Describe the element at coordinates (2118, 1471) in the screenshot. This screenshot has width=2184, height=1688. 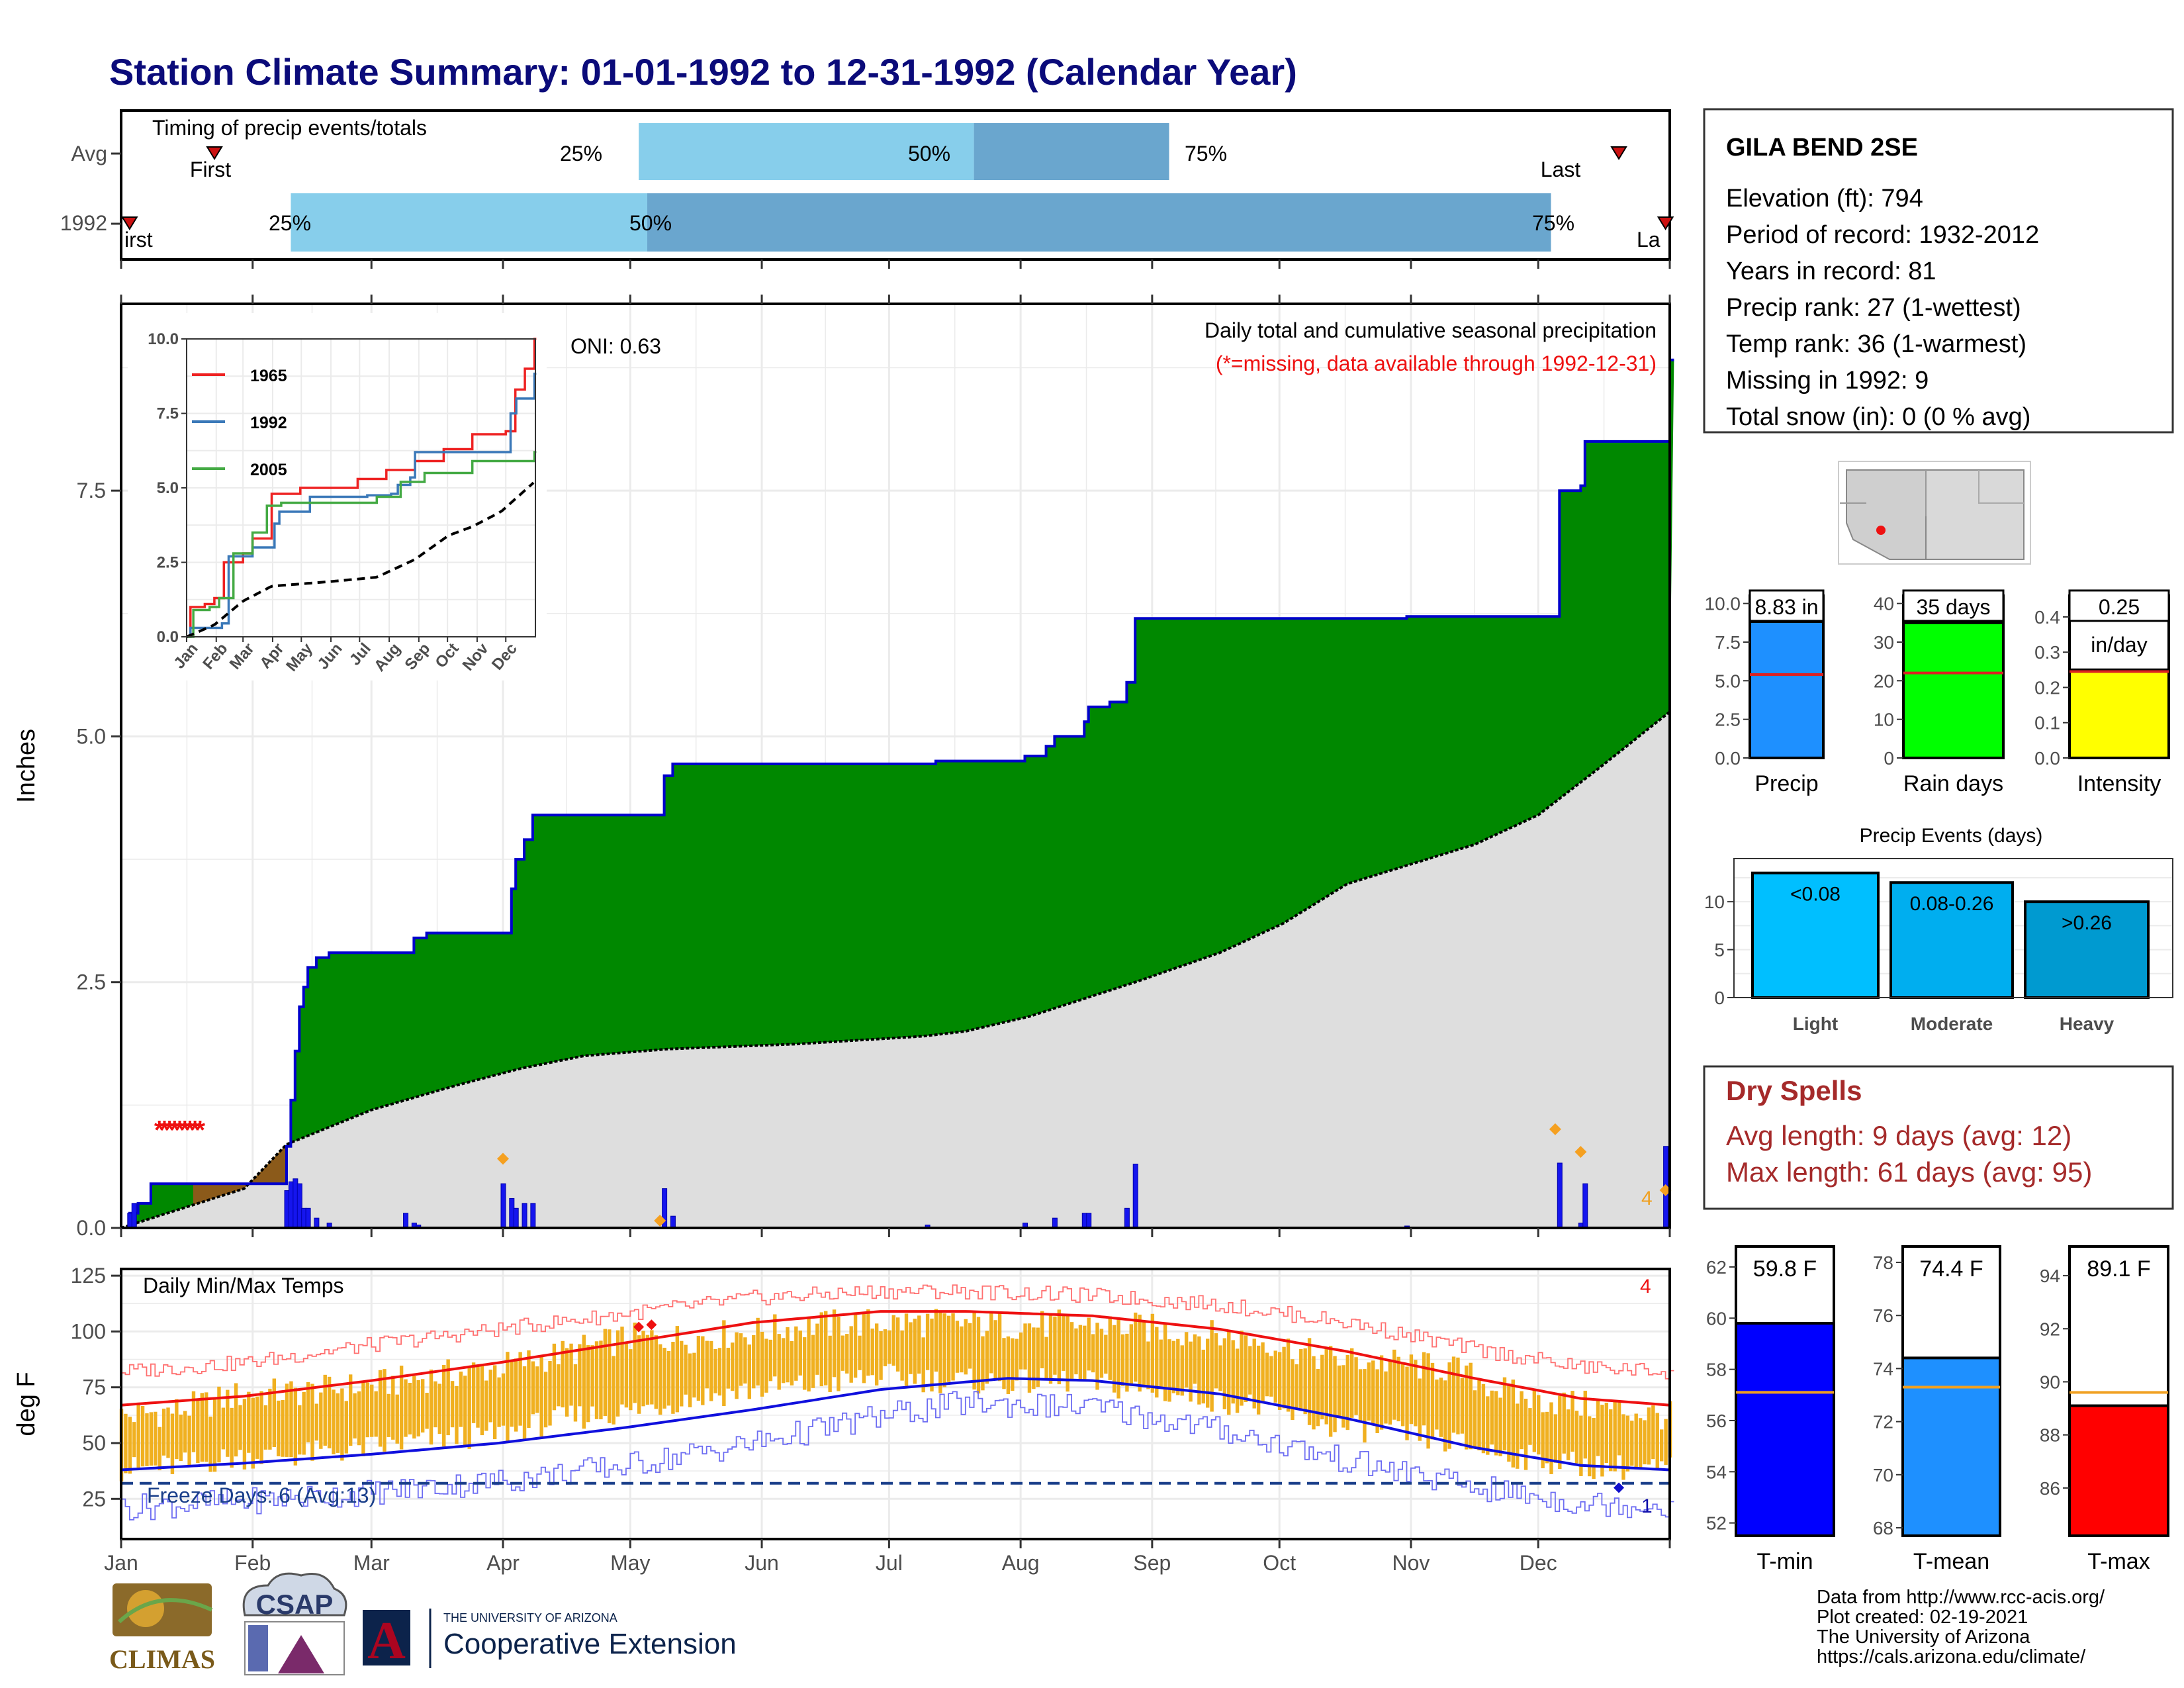
I see `temp-bar-t-max` at that location.